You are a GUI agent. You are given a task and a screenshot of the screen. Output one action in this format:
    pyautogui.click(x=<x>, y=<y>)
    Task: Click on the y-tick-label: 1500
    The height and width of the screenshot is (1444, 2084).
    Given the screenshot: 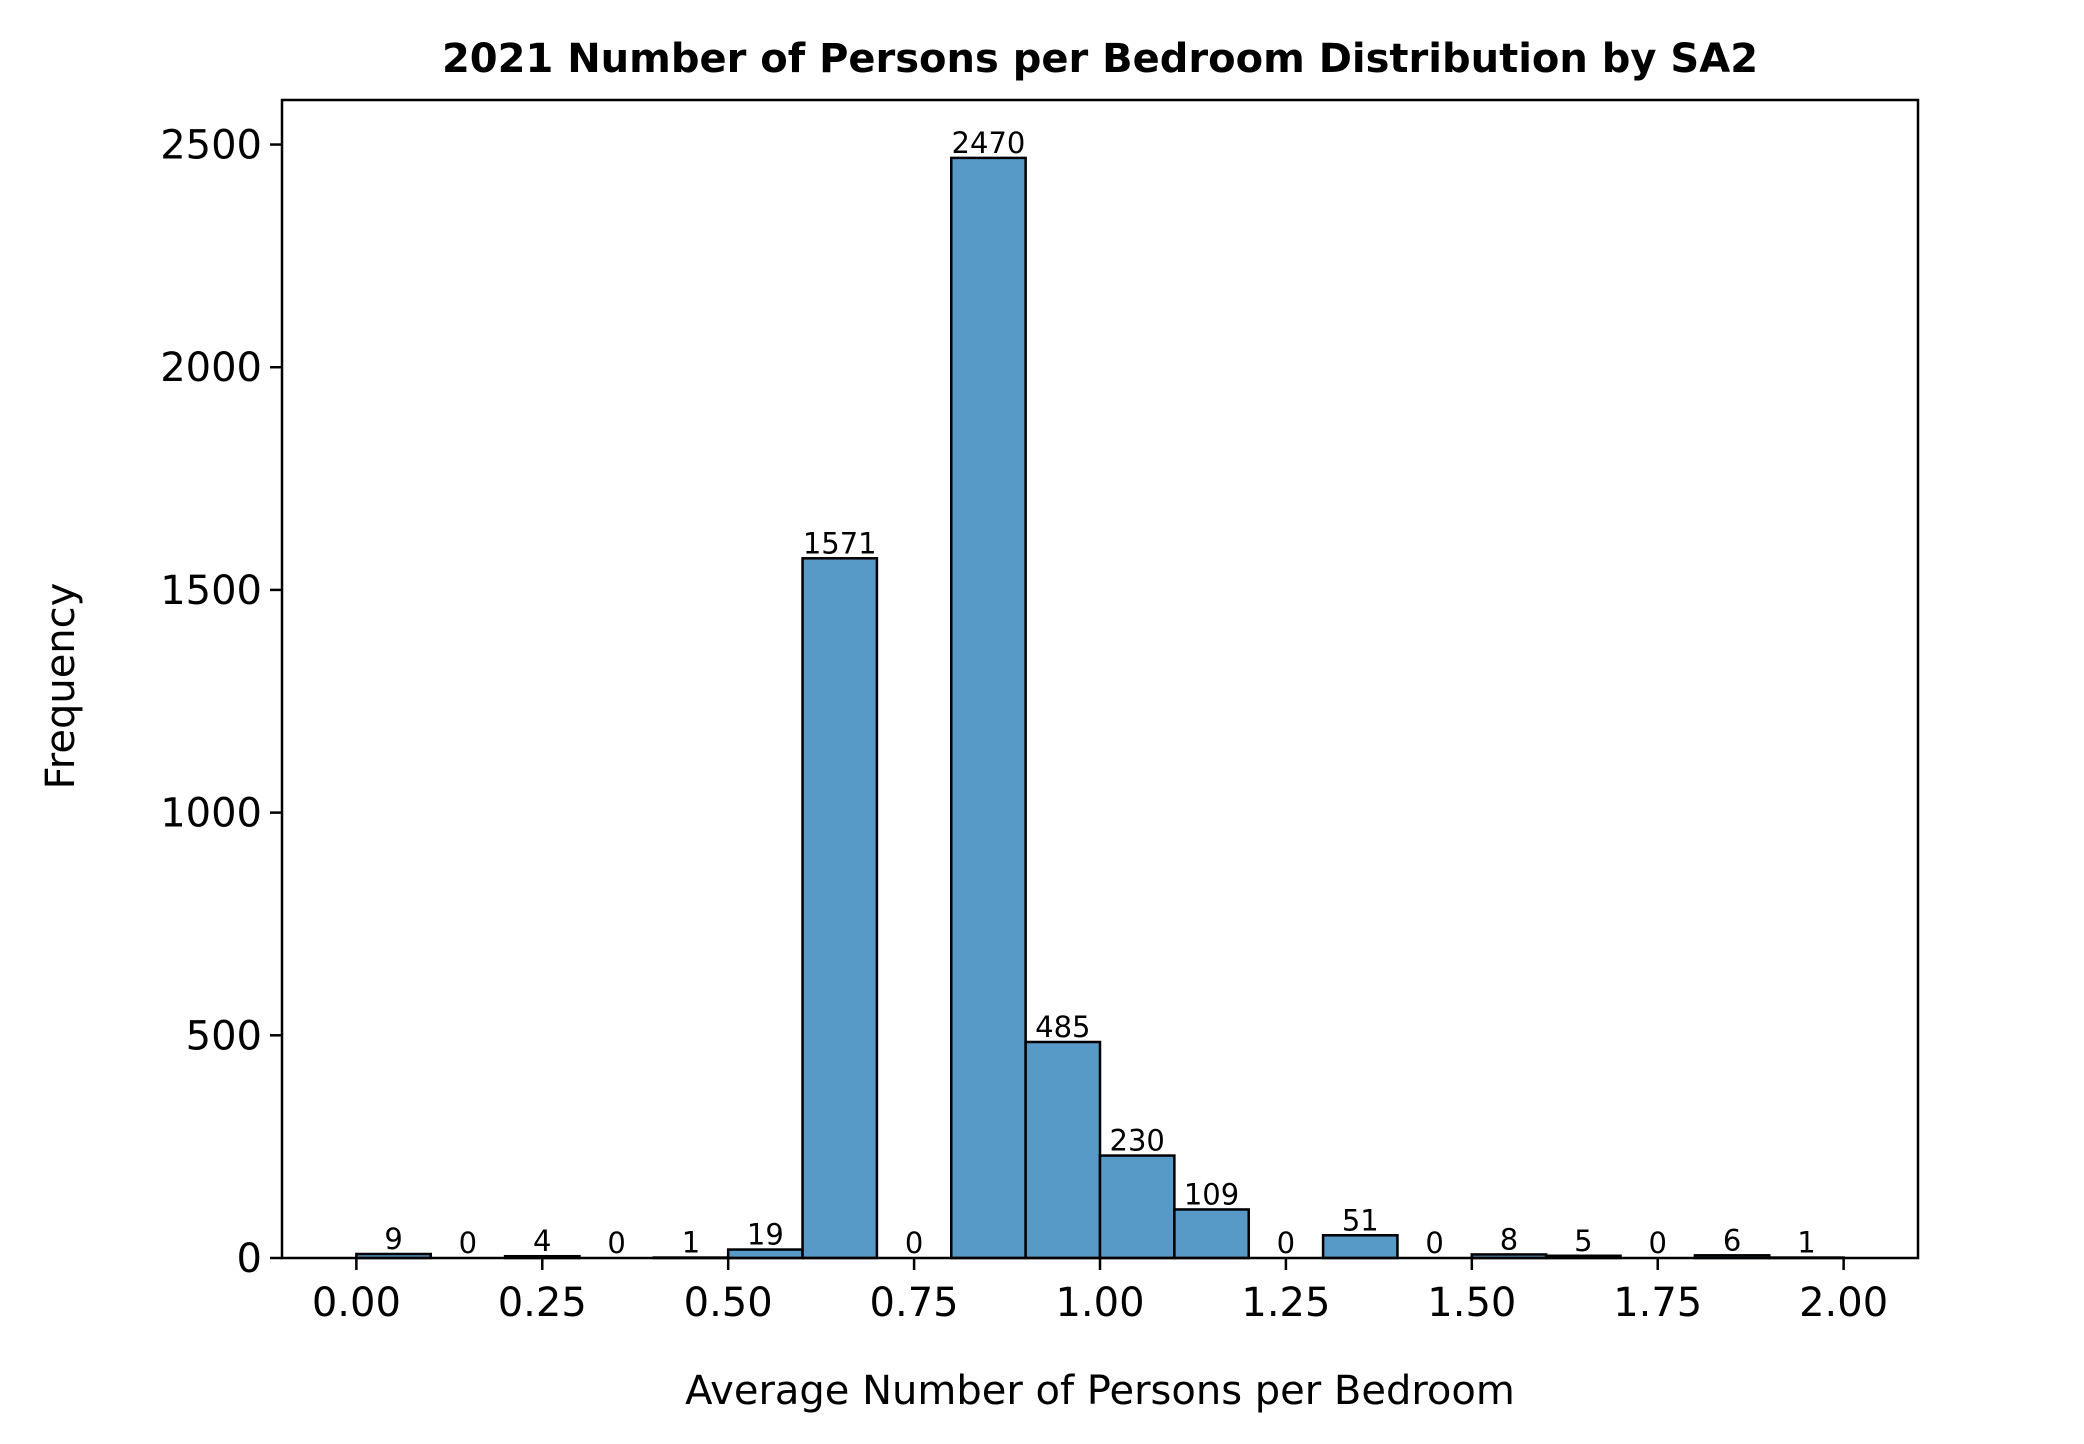 What is the action you would take?
    pyautogui.click(x=211, y=591)
    